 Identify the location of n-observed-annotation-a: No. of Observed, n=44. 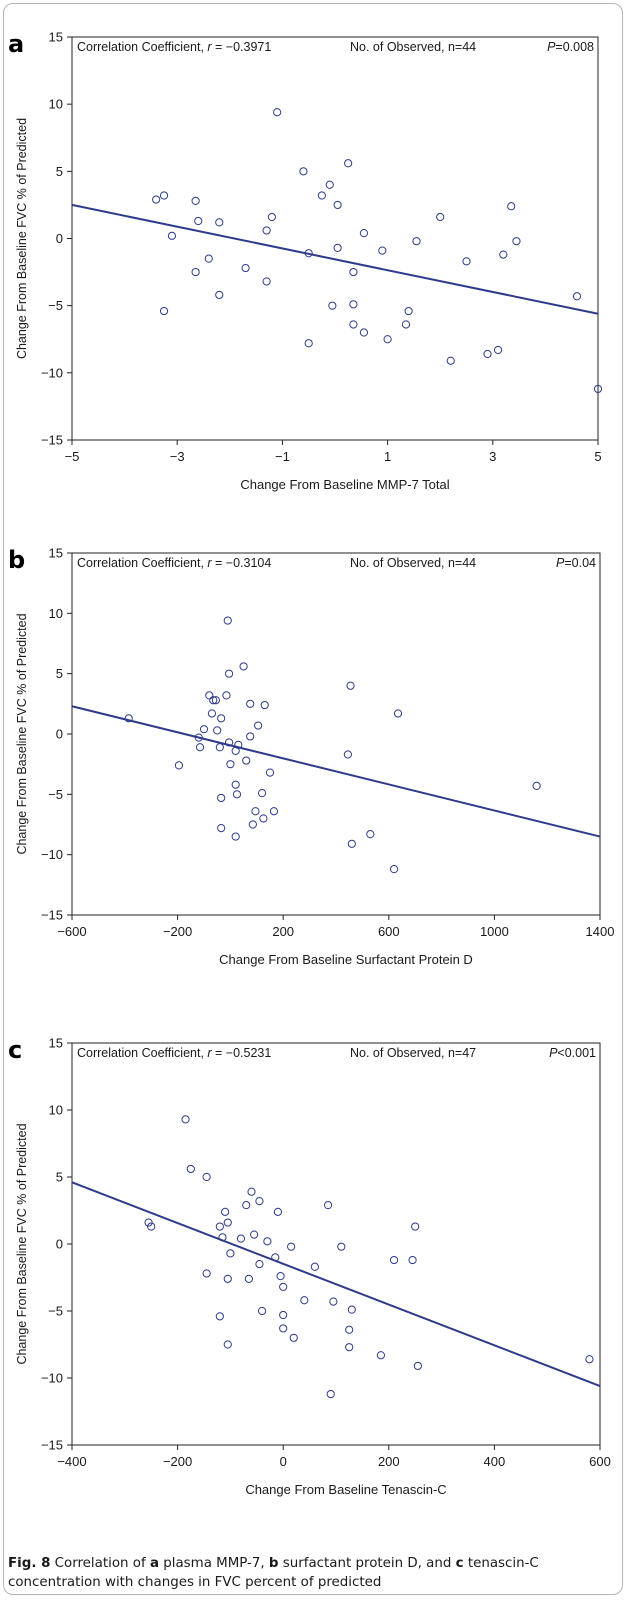
(413, 47).